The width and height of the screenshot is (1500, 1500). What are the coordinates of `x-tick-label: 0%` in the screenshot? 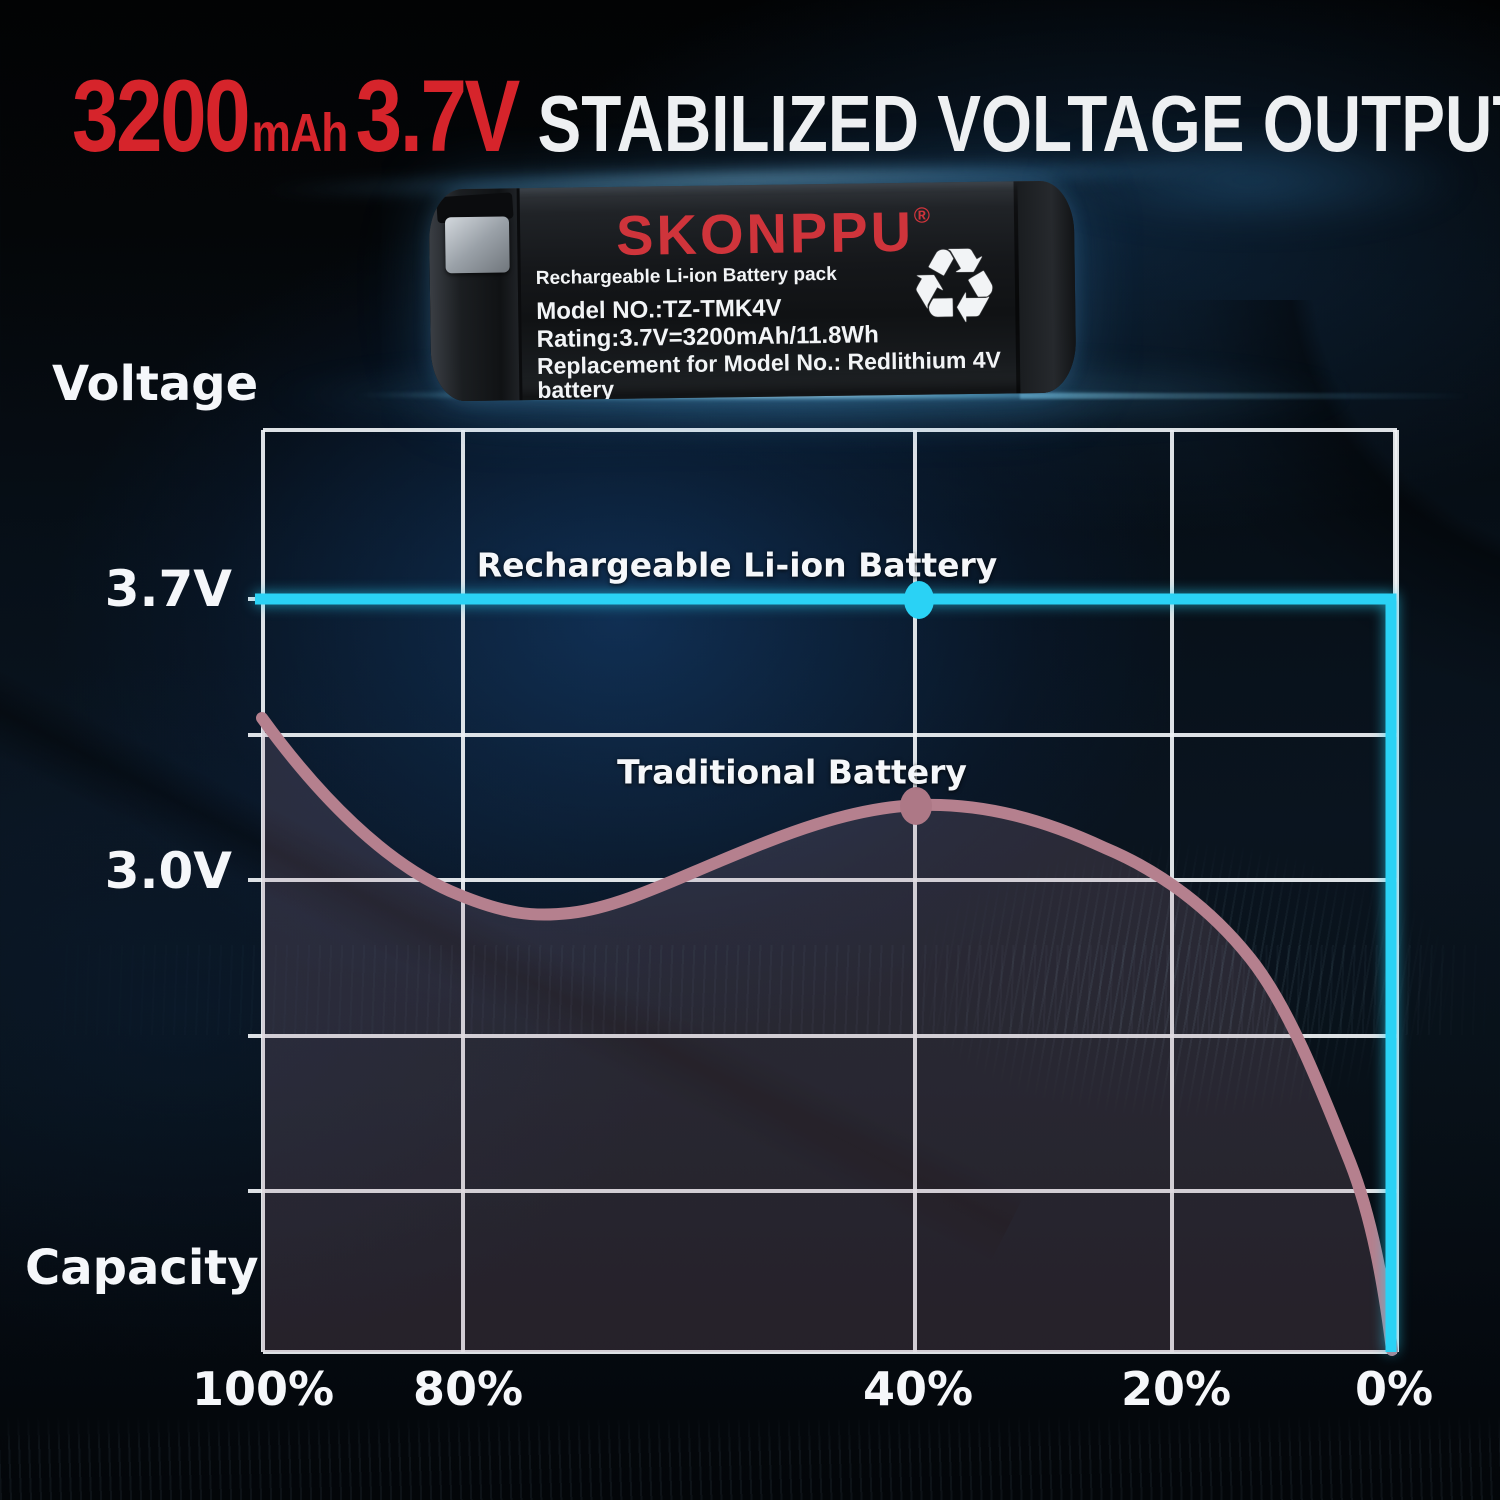 It's located at (1394, 1389).